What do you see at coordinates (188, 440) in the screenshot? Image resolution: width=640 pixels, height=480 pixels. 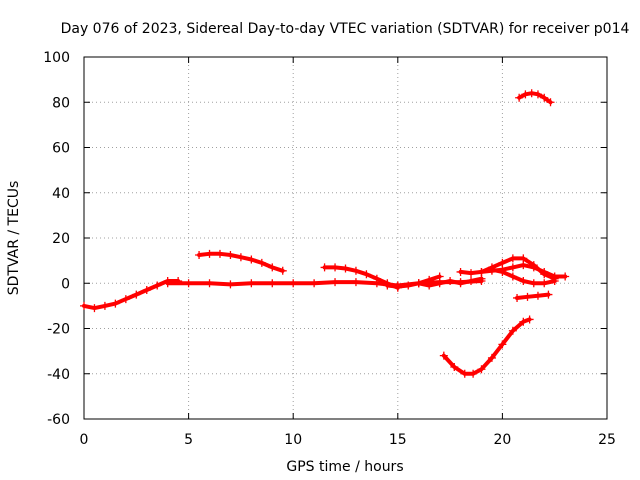 I see `x-tick-label: 5` at bounding box center [188, 440].